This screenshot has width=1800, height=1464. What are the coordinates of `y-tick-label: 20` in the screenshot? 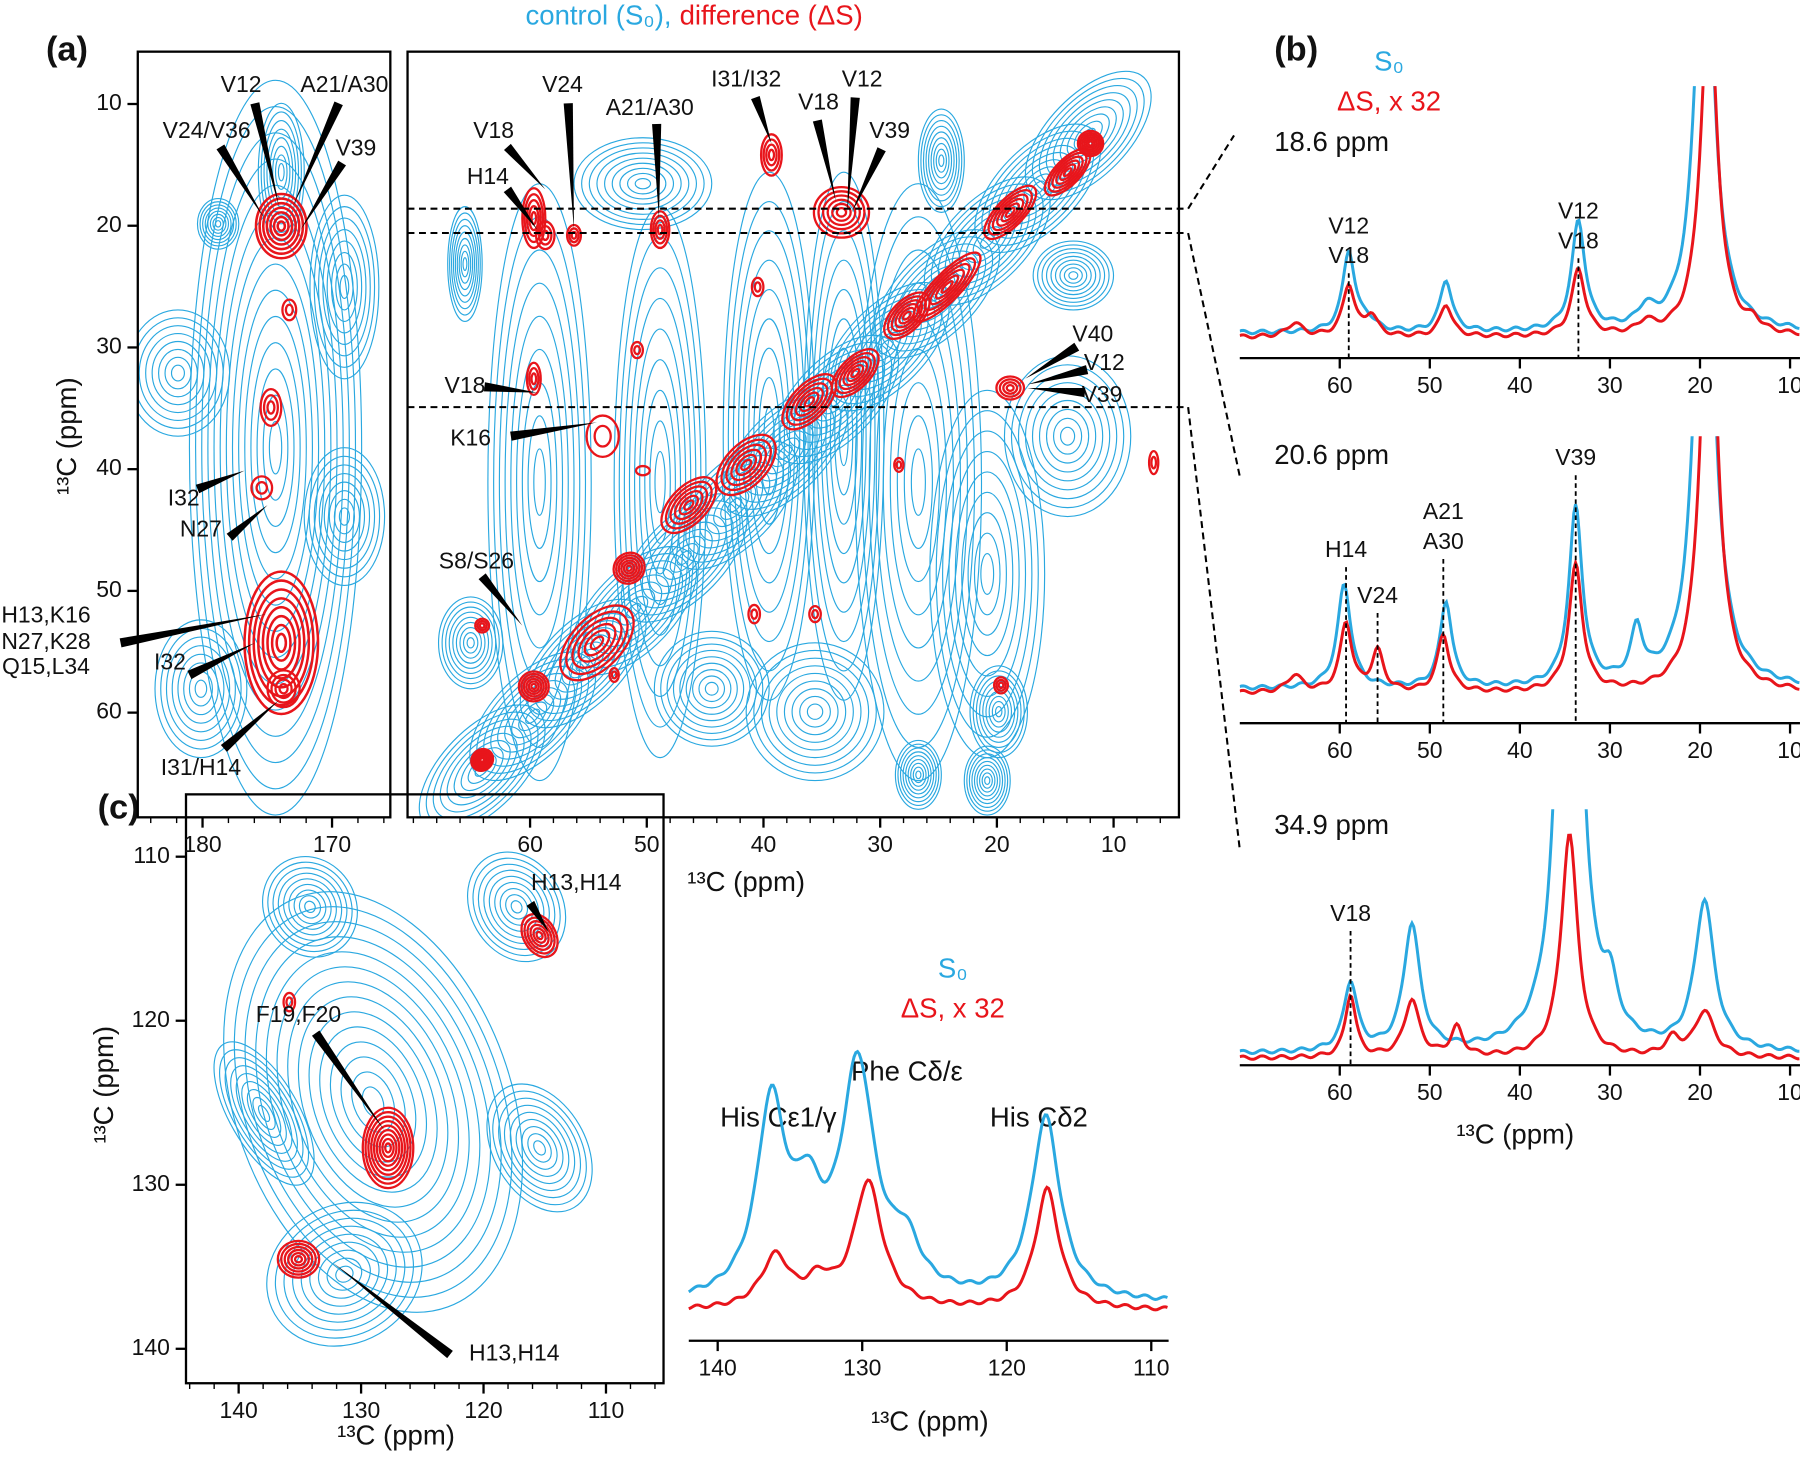 It's located at (109, 224).